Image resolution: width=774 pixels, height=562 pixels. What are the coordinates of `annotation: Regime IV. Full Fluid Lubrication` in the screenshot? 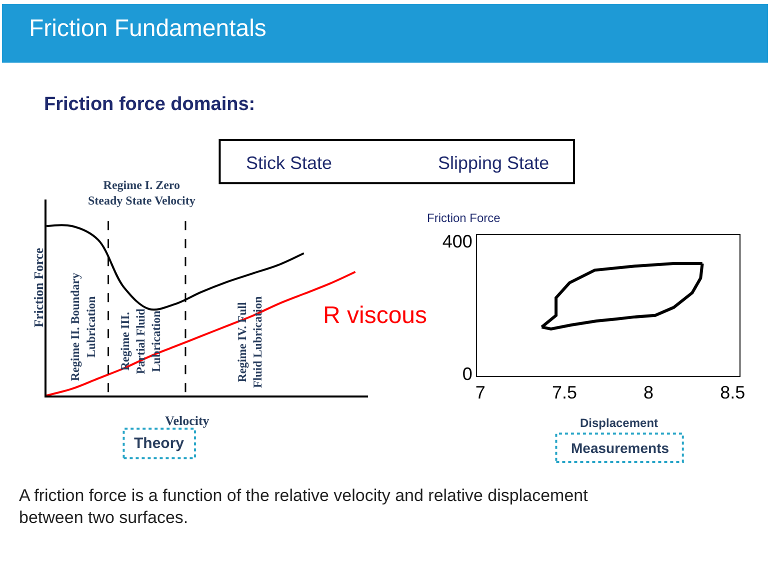 It's located at (249, 342).